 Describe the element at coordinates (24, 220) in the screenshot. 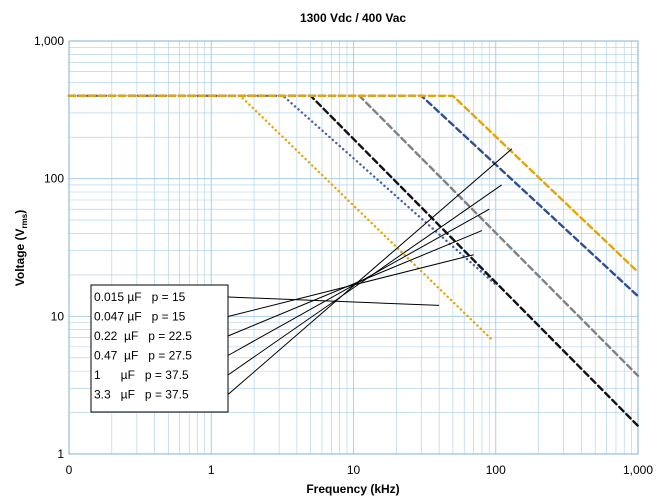

I see `y-axis-title-sub: rms` at that location.